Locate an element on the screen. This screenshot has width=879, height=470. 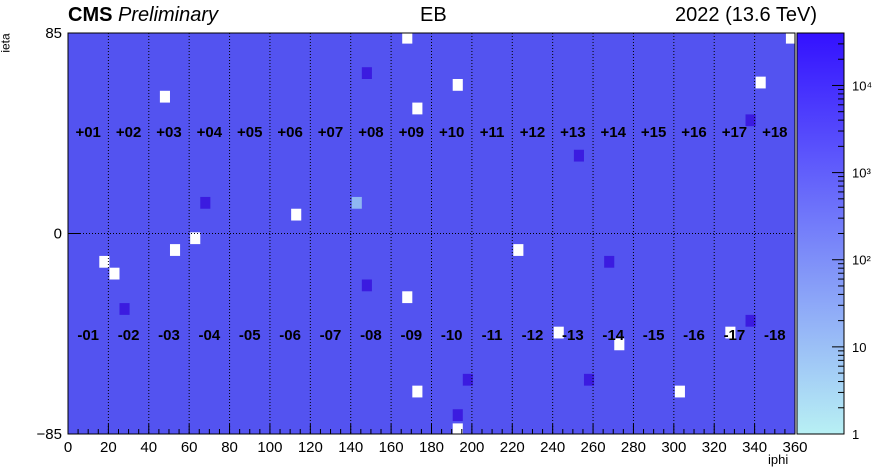
x-tick-label: 160 is located at coordinates (391, 447).